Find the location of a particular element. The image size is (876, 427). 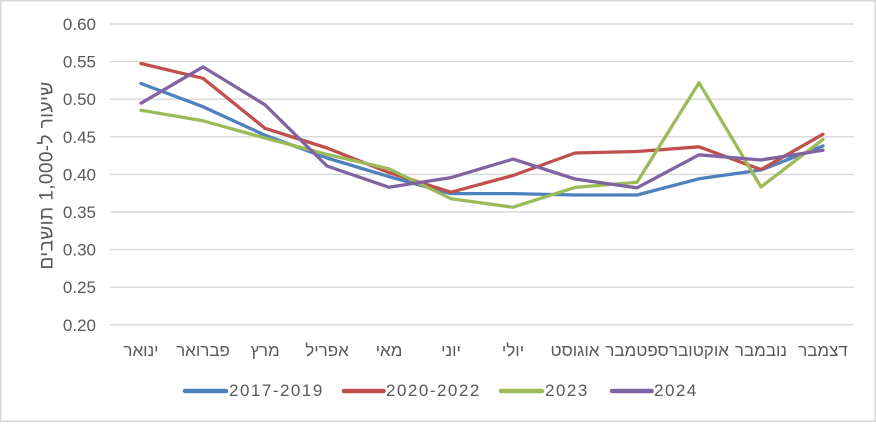

svg-text: 2020-2022 is located at coordinates (433, 390).